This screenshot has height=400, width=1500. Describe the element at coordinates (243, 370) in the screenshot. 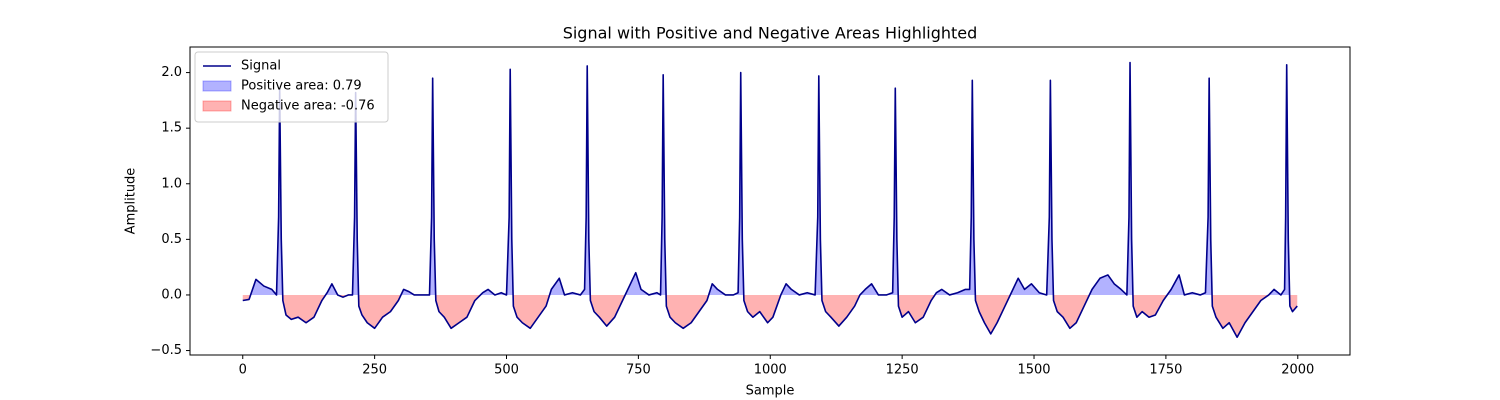

I see `x-tick-label: 0` at that location.